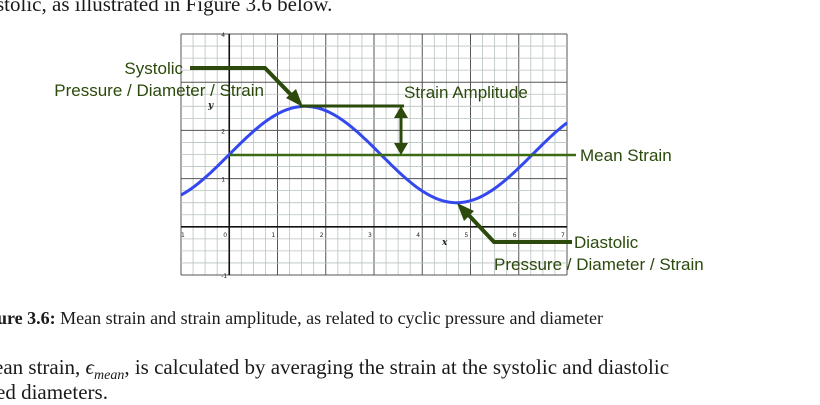 The image size is (820, 405). Describe the element at coordinates (599, 264) in the screenshot. I see `diastolic-label-sub: Pressure / Diameter / Strain` at that location.